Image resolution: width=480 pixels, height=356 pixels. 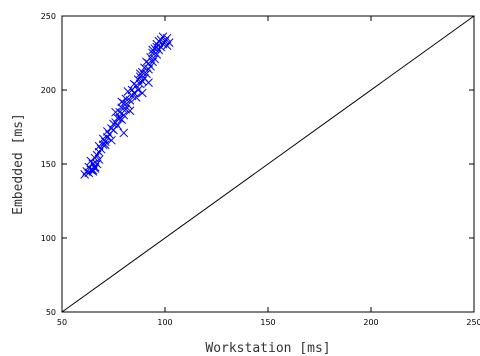 I want to click on x-tick-label: 50, so click(x=62, y=322).